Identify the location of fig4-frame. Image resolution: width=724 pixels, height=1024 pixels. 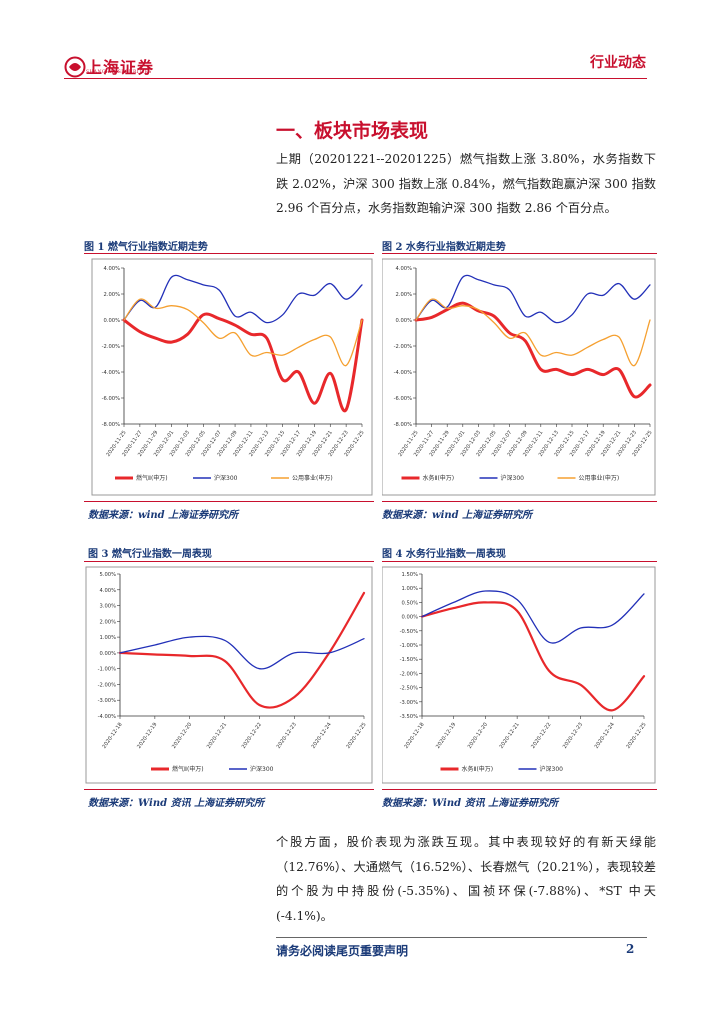
(519, 675).